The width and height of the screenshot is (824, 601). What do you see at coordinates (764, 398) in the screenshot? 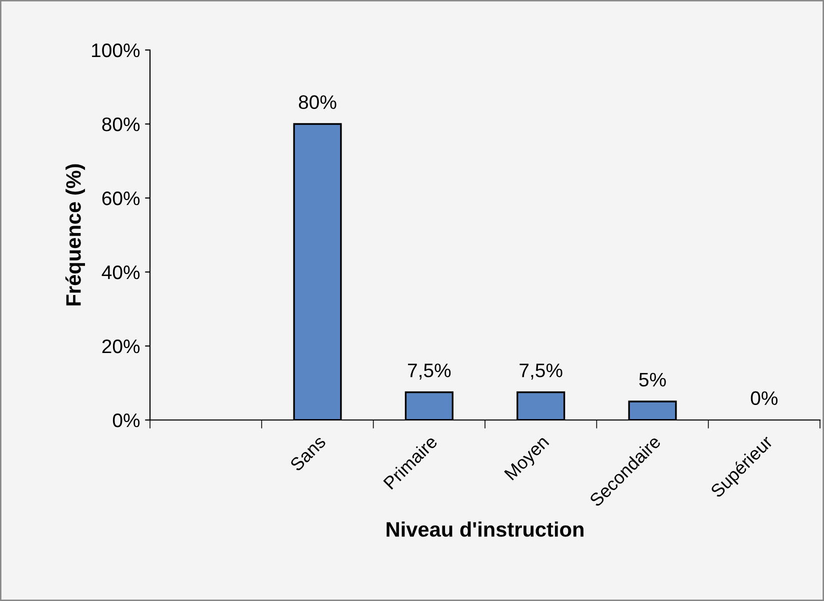
I see `data-label: 0%` at bounding box center [764, 398].